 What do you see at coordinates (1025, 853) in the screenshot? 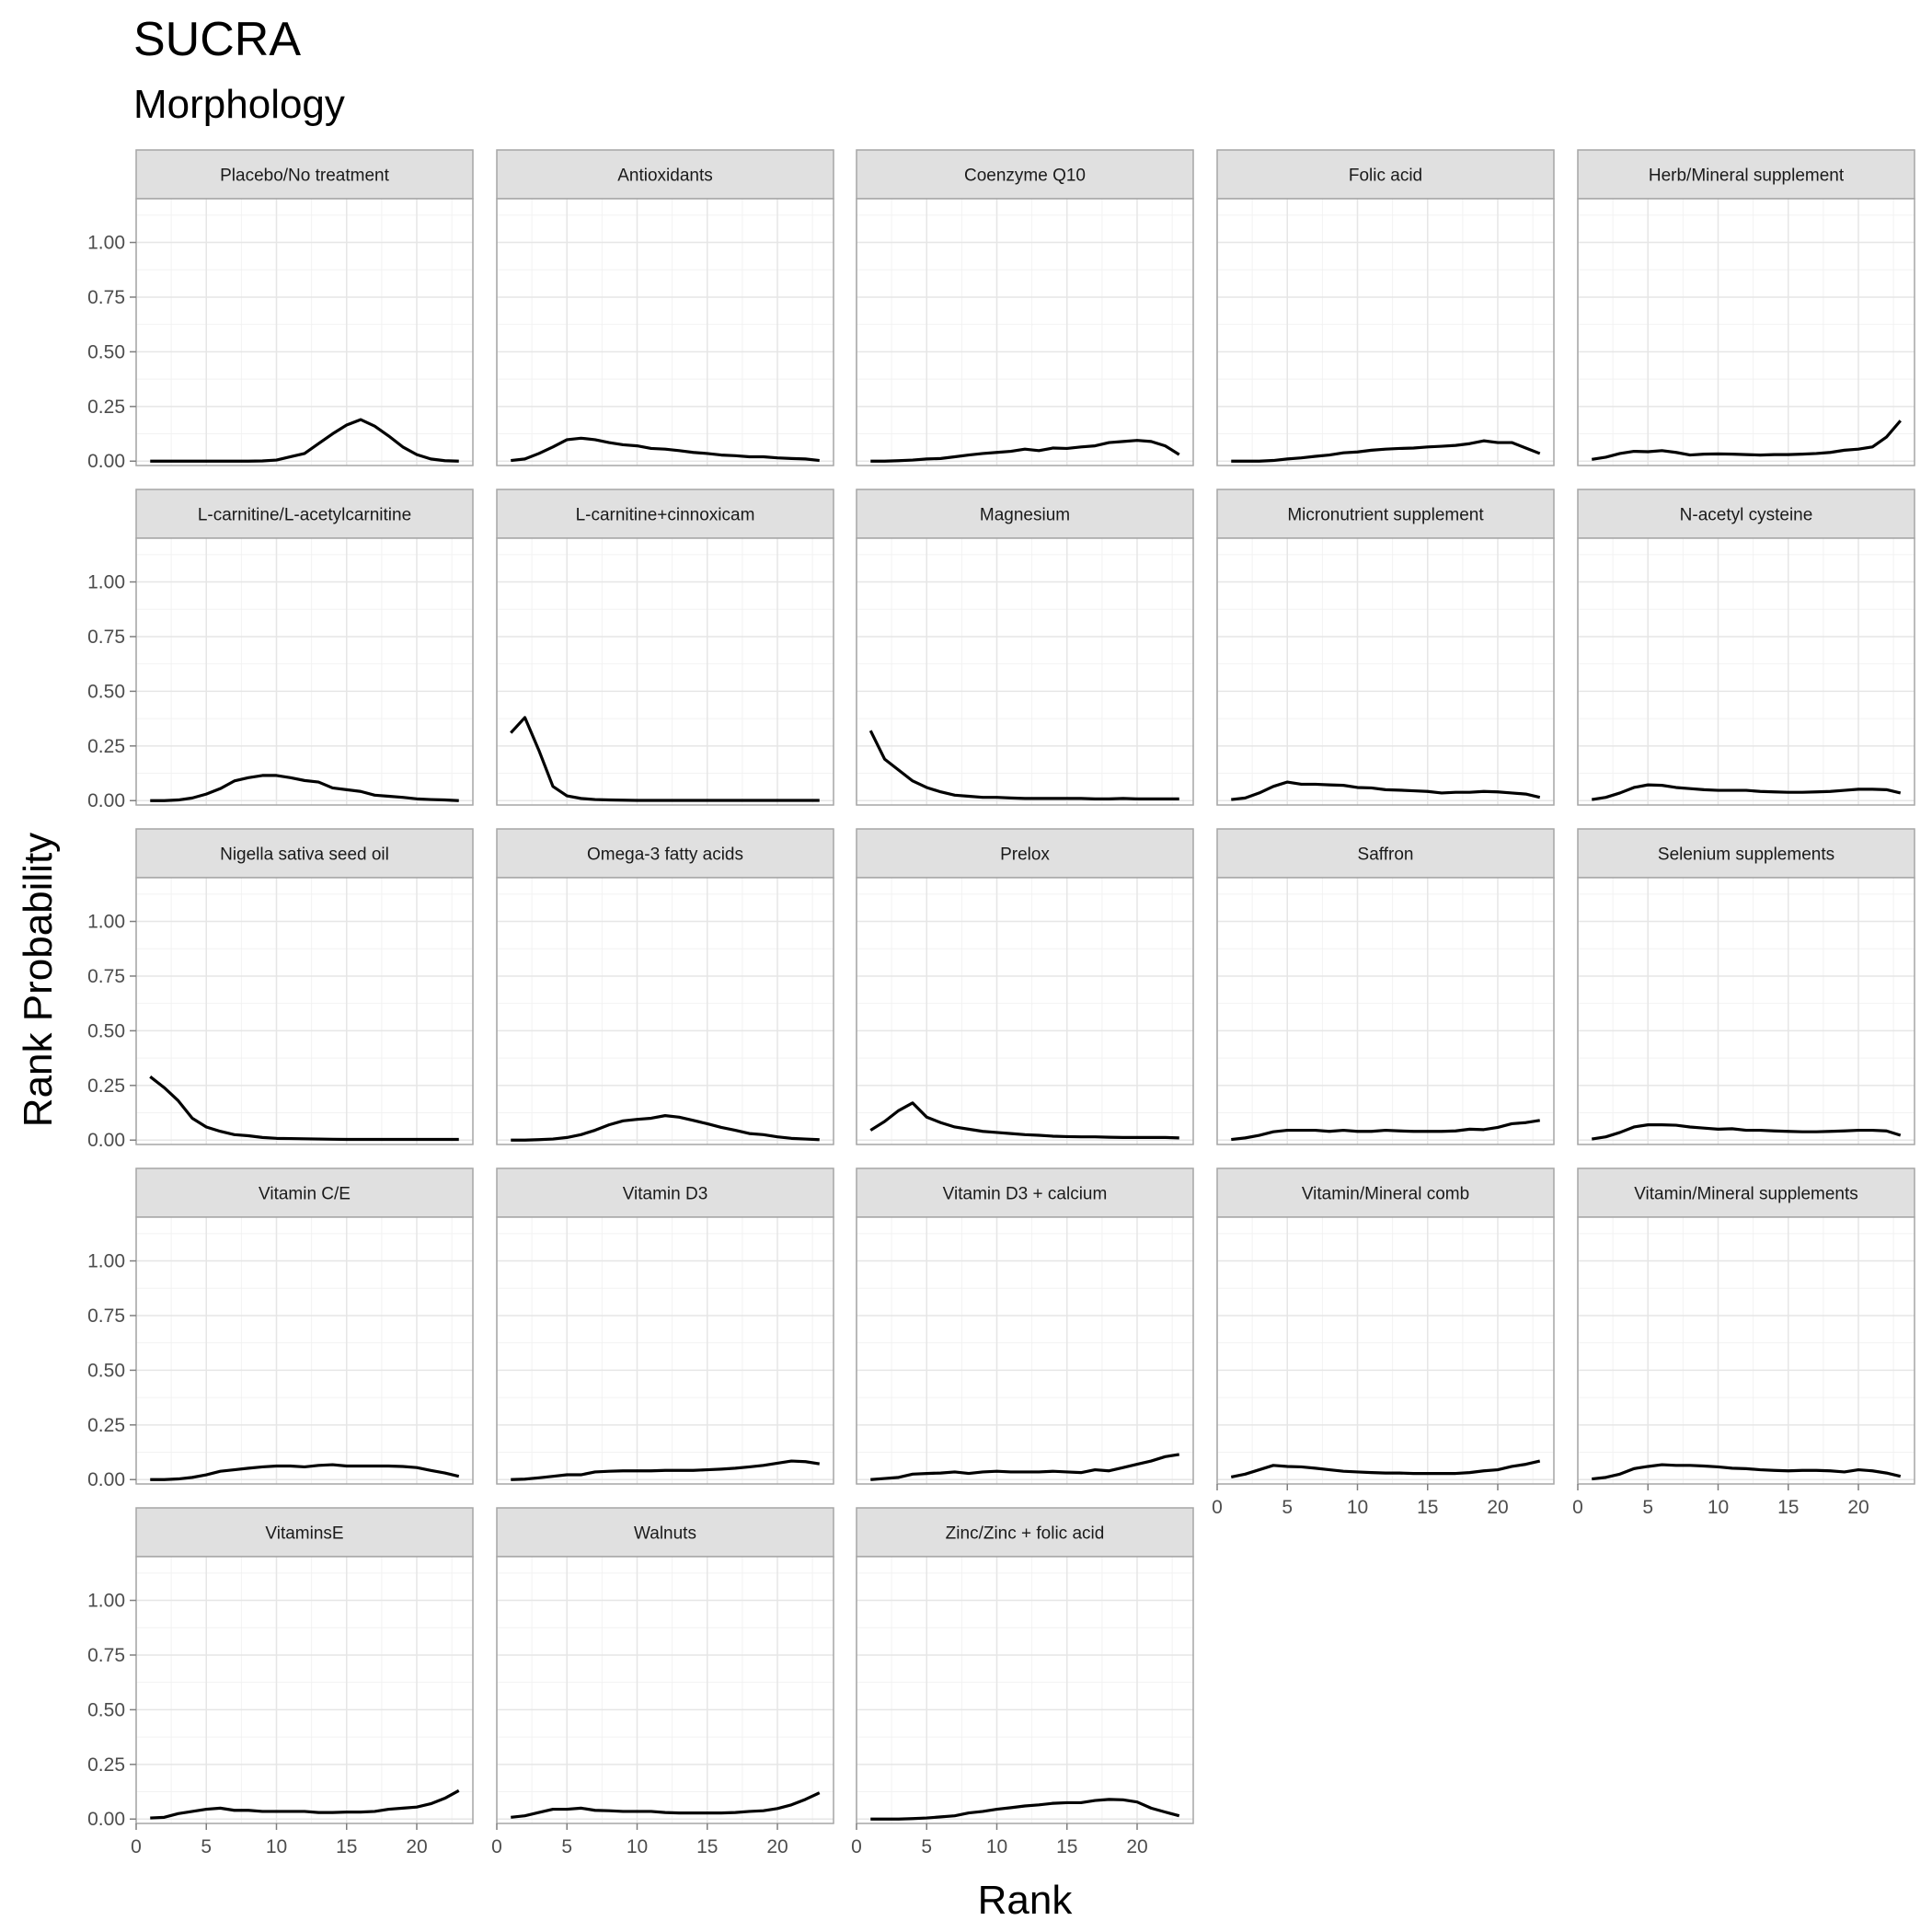
I see `strip-prelox` at bounding box center [1025, 853].